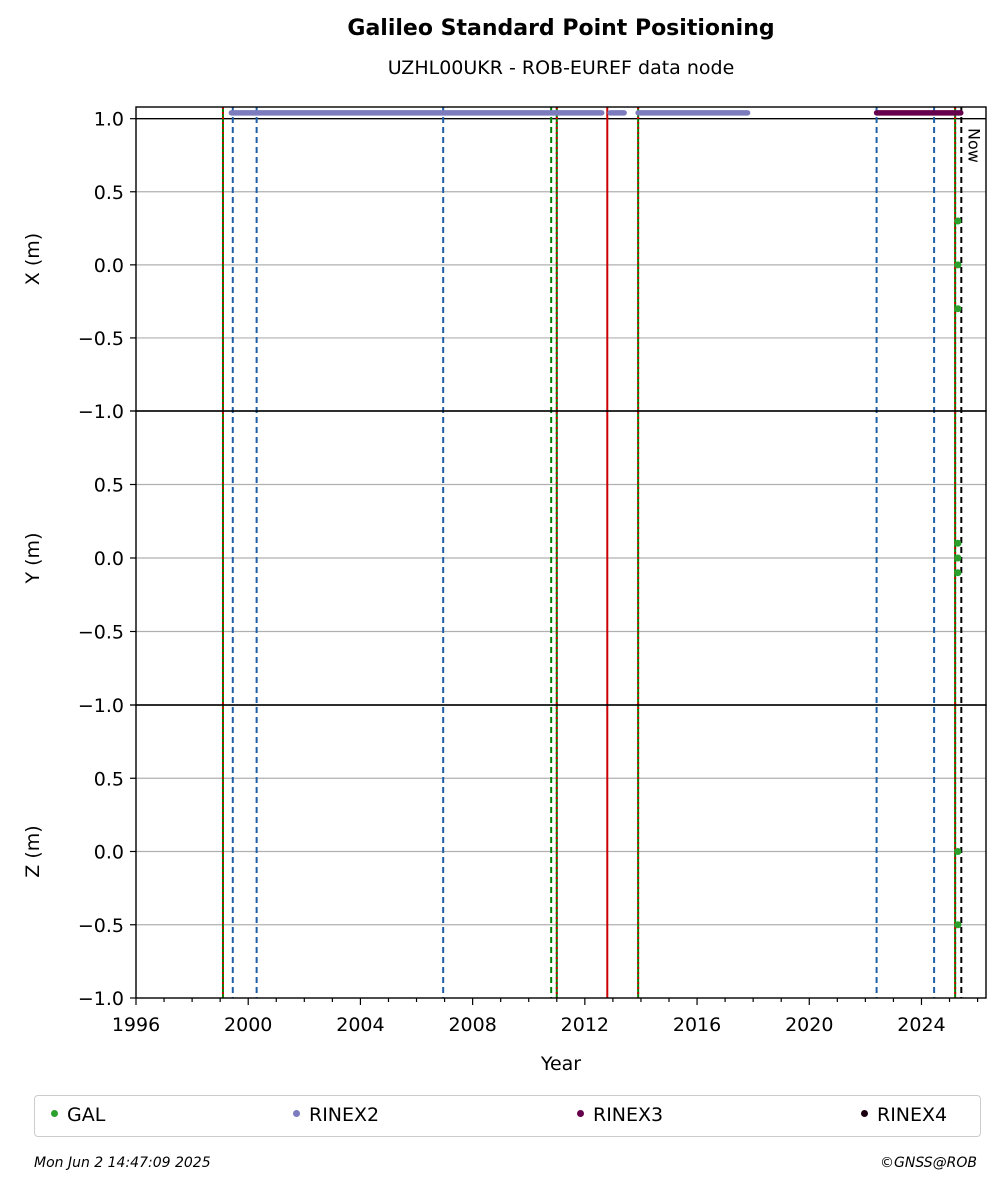 This screenshot has height=1194, width=1005. What do you see at coordinates (580, 1113) in the screenshot?
I see `legend-marker-rinex3` at bounding box center [580, 1113].